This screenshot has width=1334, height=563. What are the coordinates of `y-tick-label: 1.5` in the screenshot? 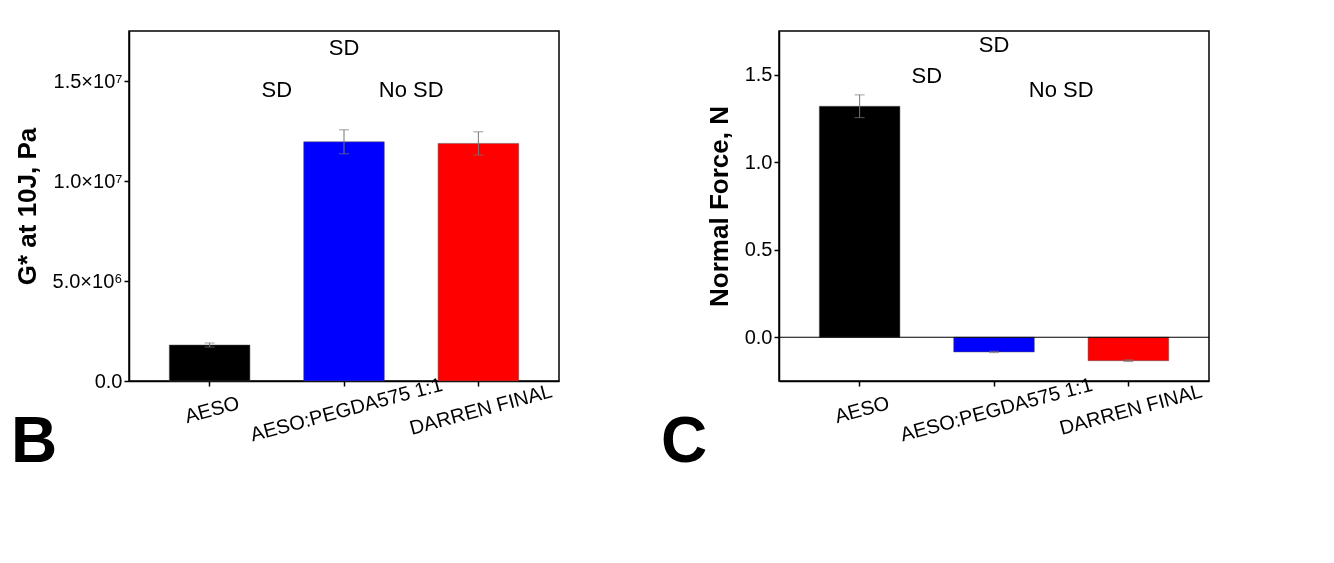 It's located at (758, 74).